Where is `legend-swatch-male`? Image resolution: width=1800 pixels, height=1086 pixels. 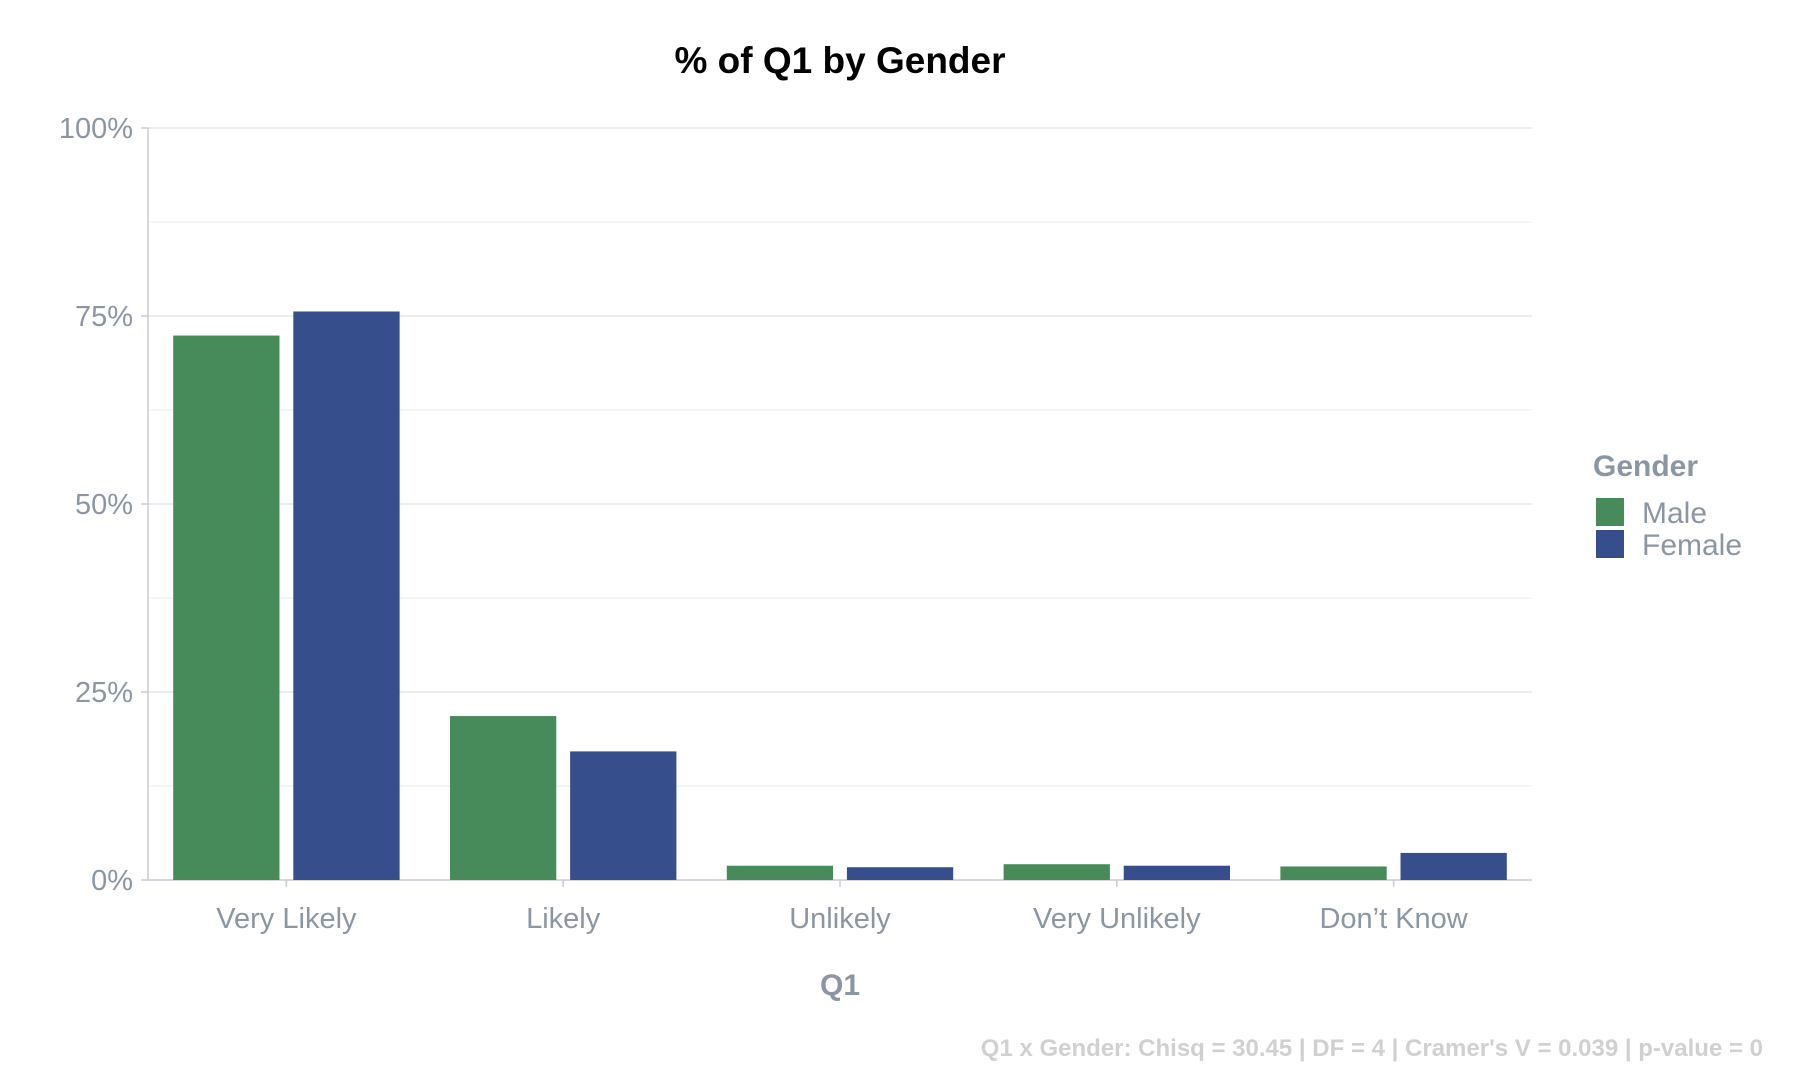 legend-swatch-male is located at coordinates (1610, 512).